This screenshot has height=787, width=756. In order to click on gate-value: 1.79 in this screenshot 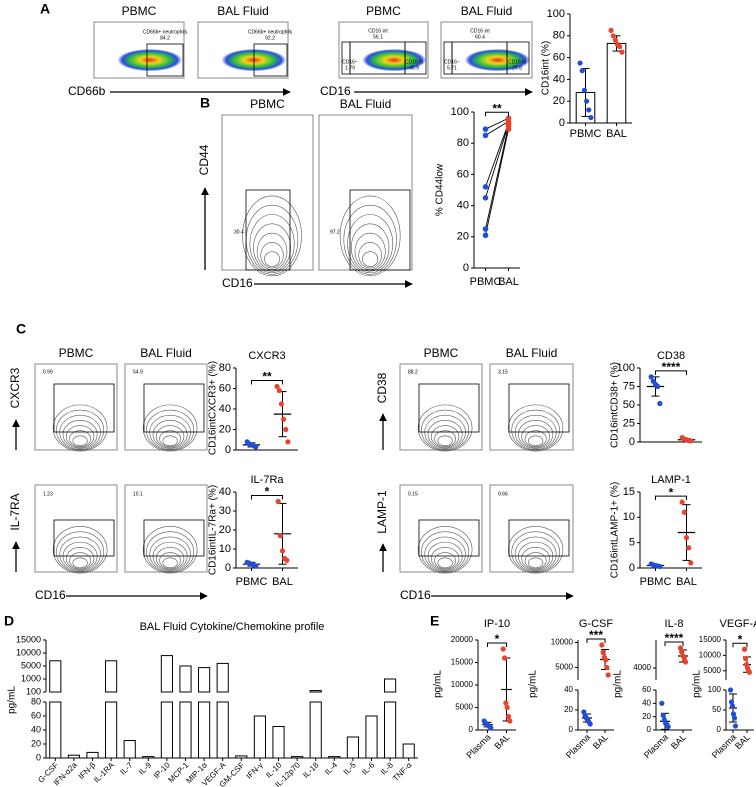, I will do `click(350, 68)`.